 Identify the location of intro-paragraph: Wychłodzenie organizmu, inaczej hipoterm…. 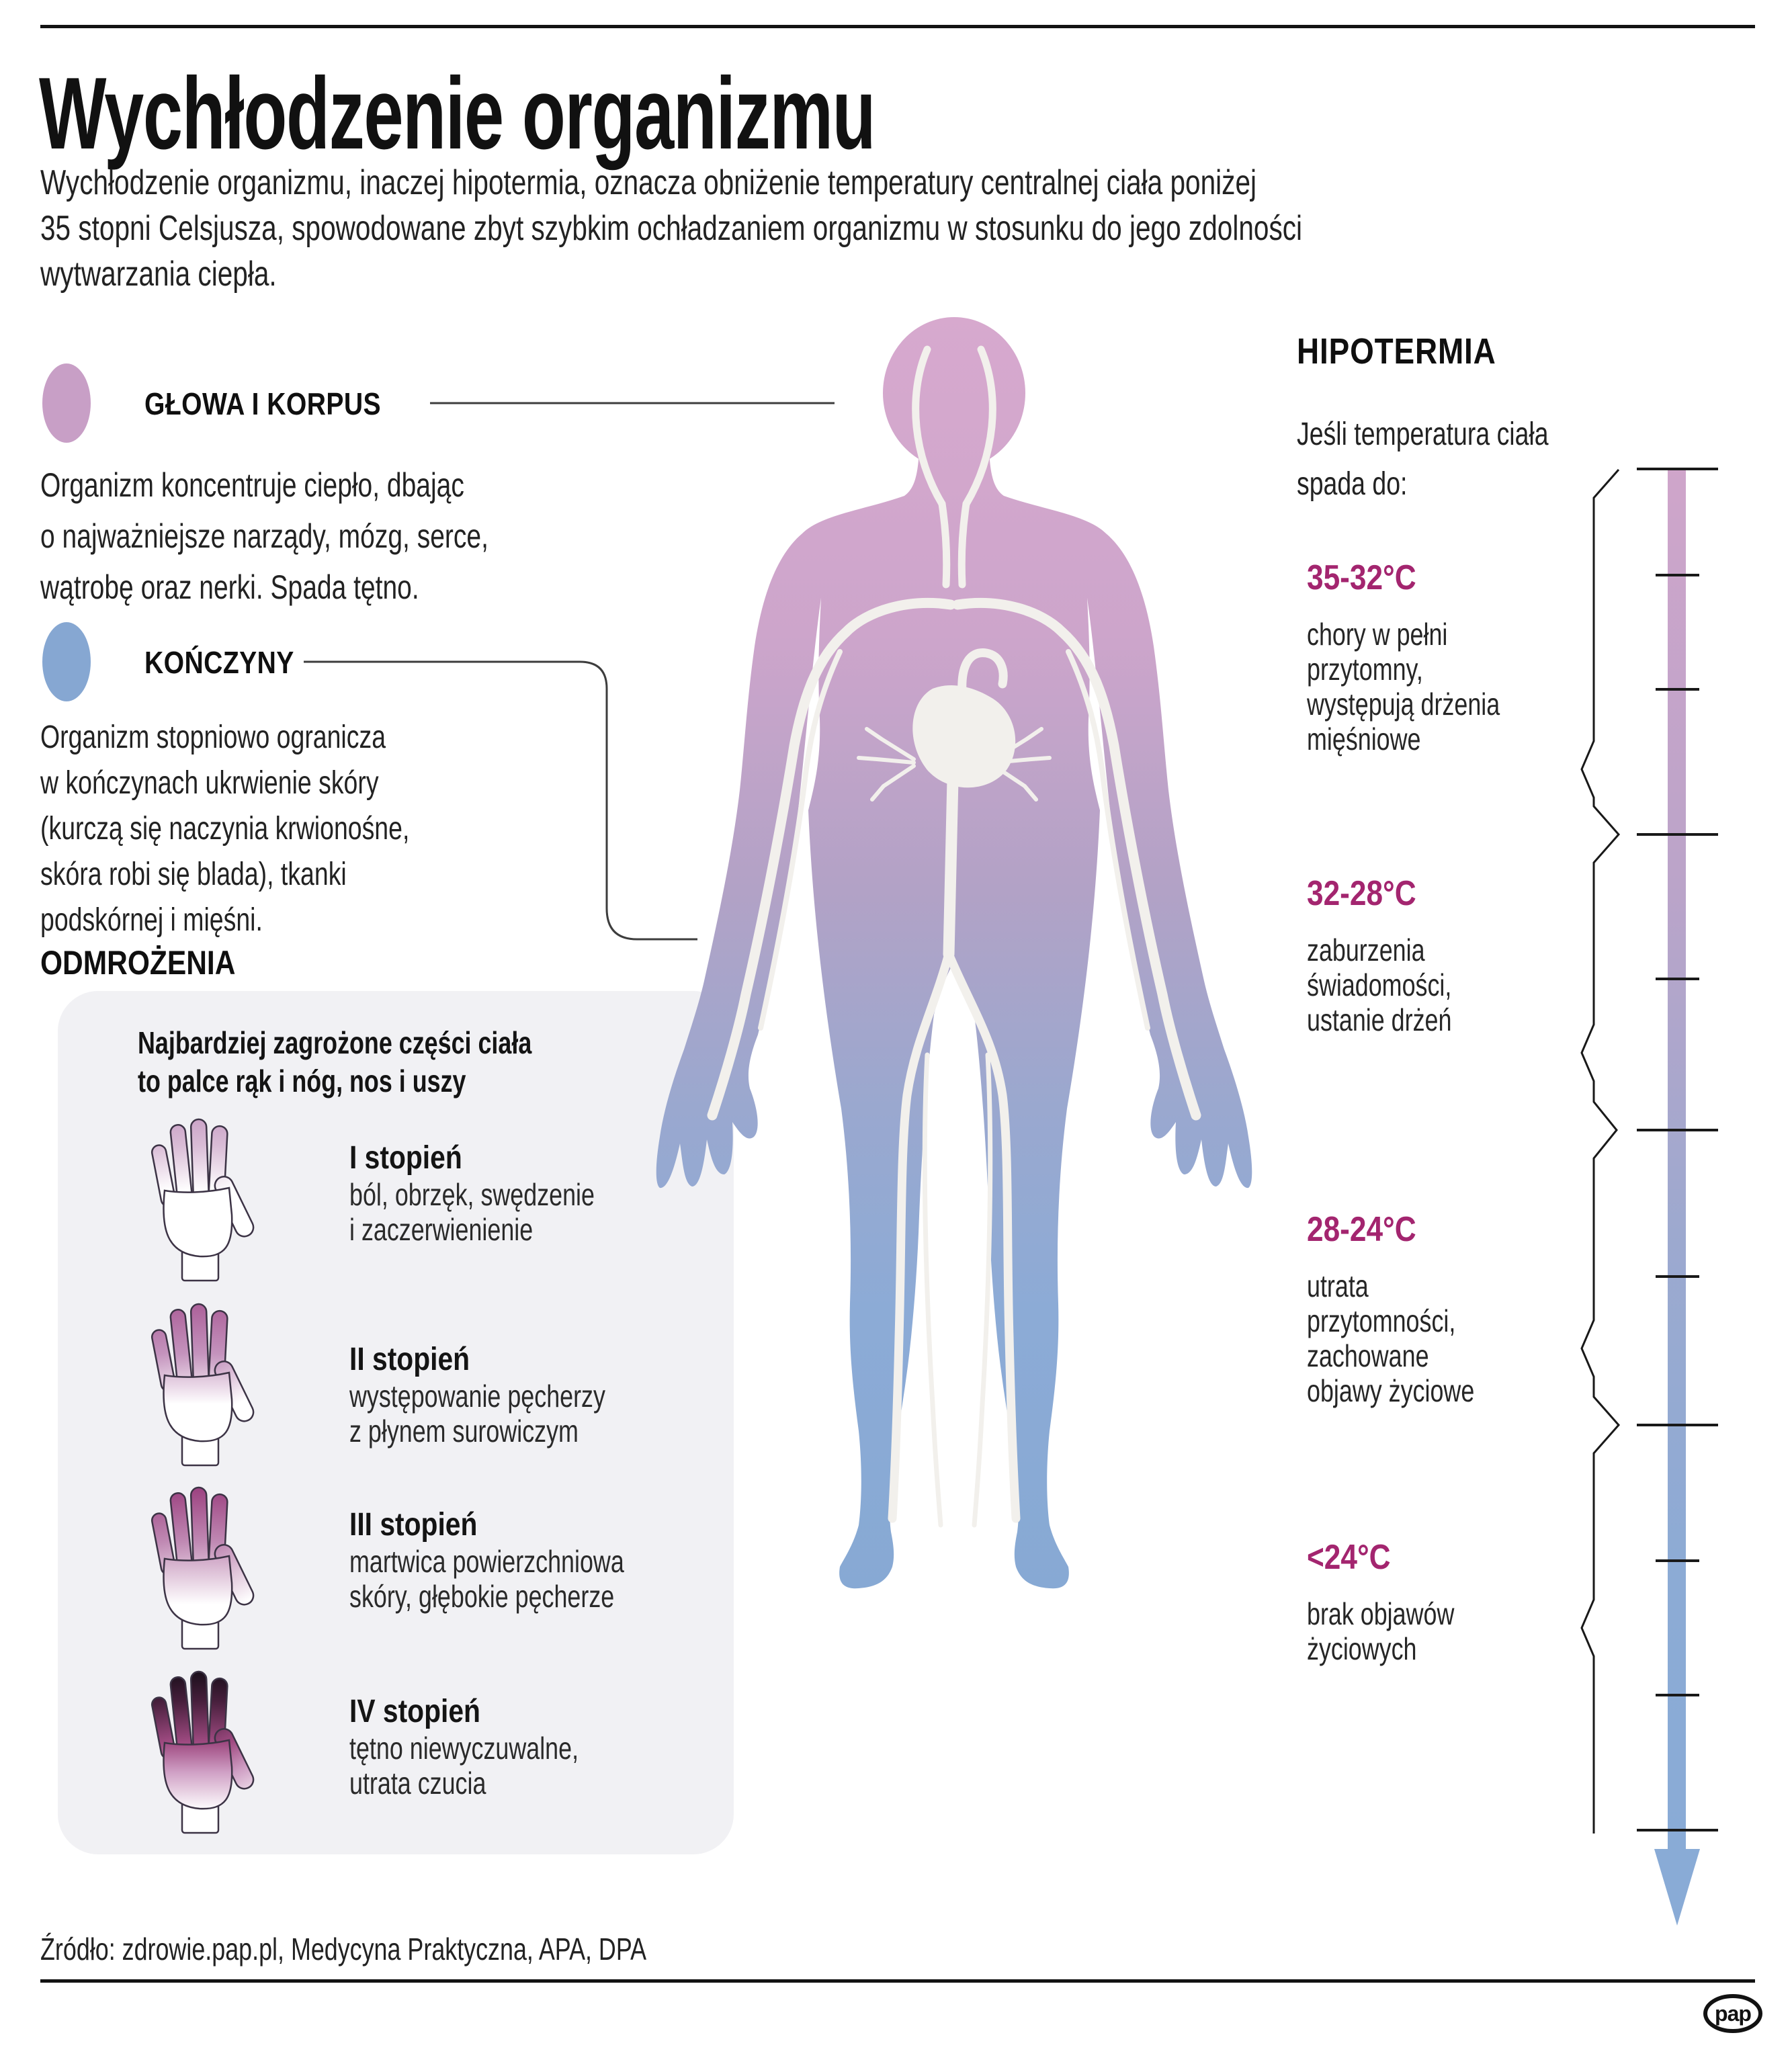
(671, 228).